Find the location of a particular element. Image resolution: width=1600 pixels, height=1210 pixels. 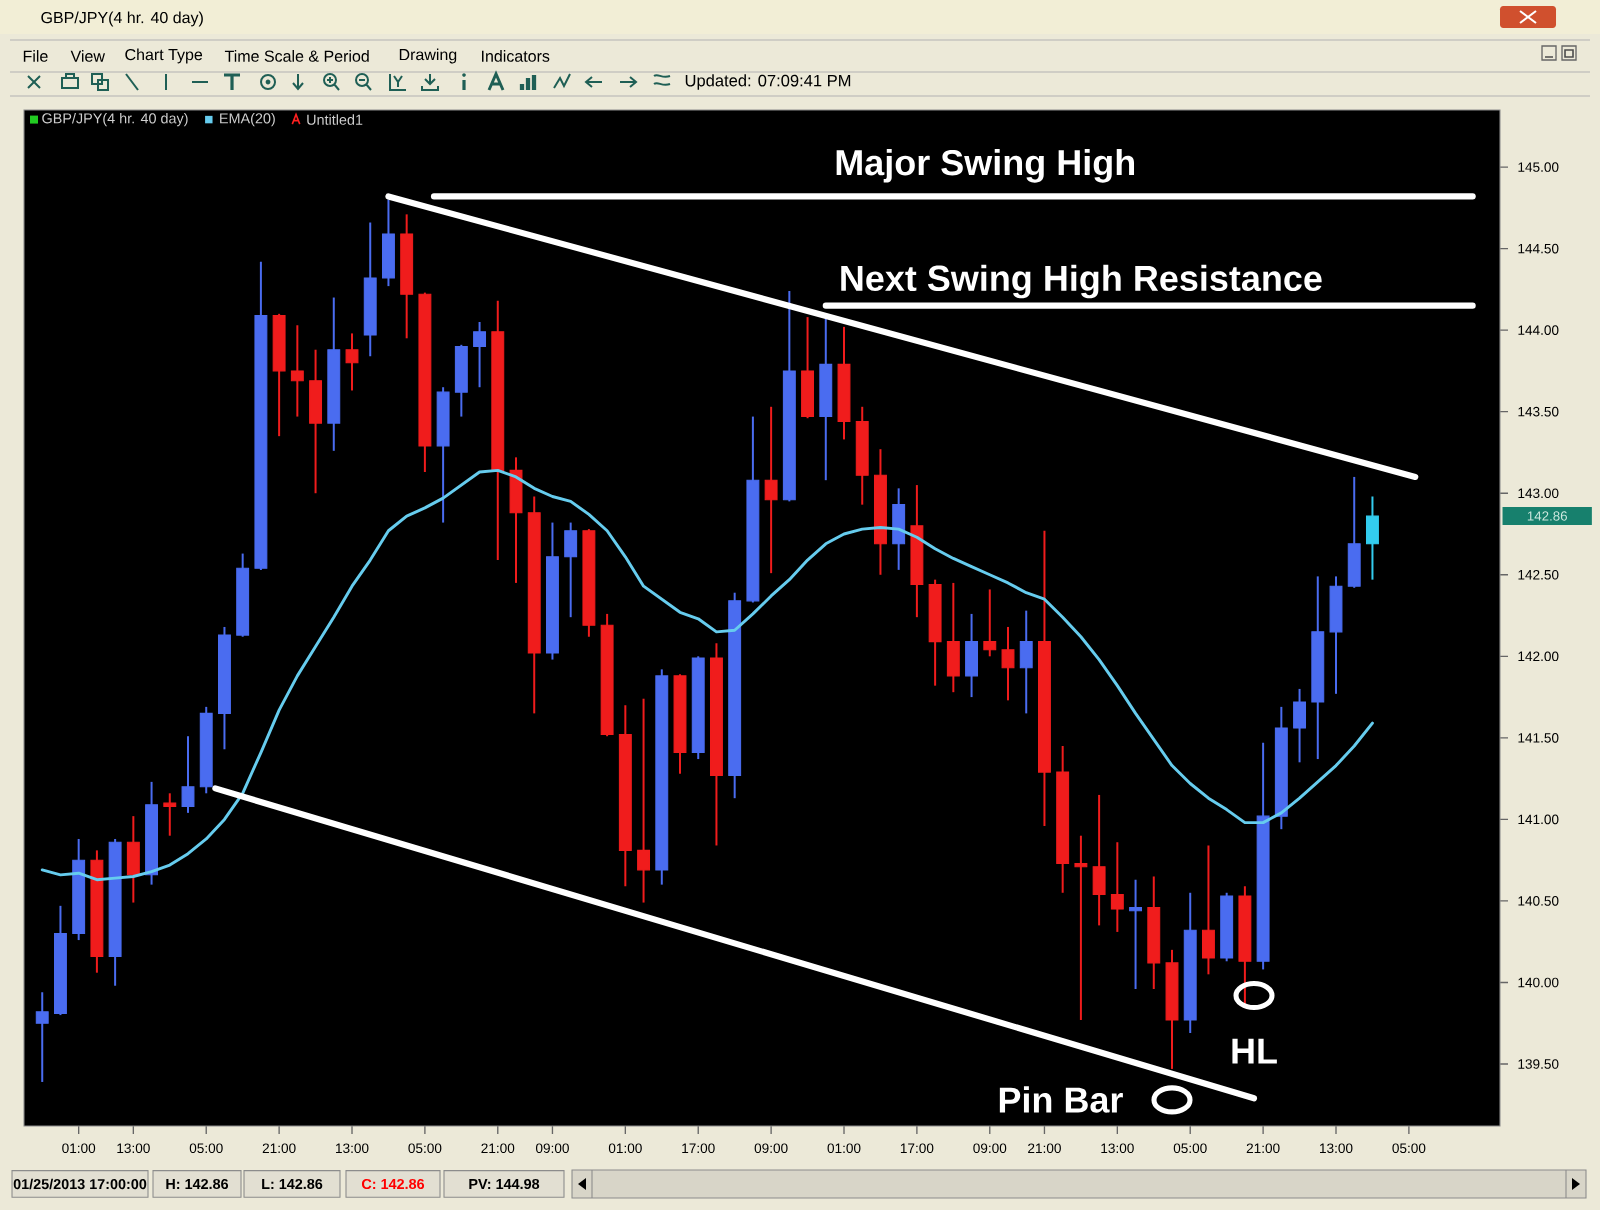

annotation: Pin Bar is located at coordinates (1061, 1099).